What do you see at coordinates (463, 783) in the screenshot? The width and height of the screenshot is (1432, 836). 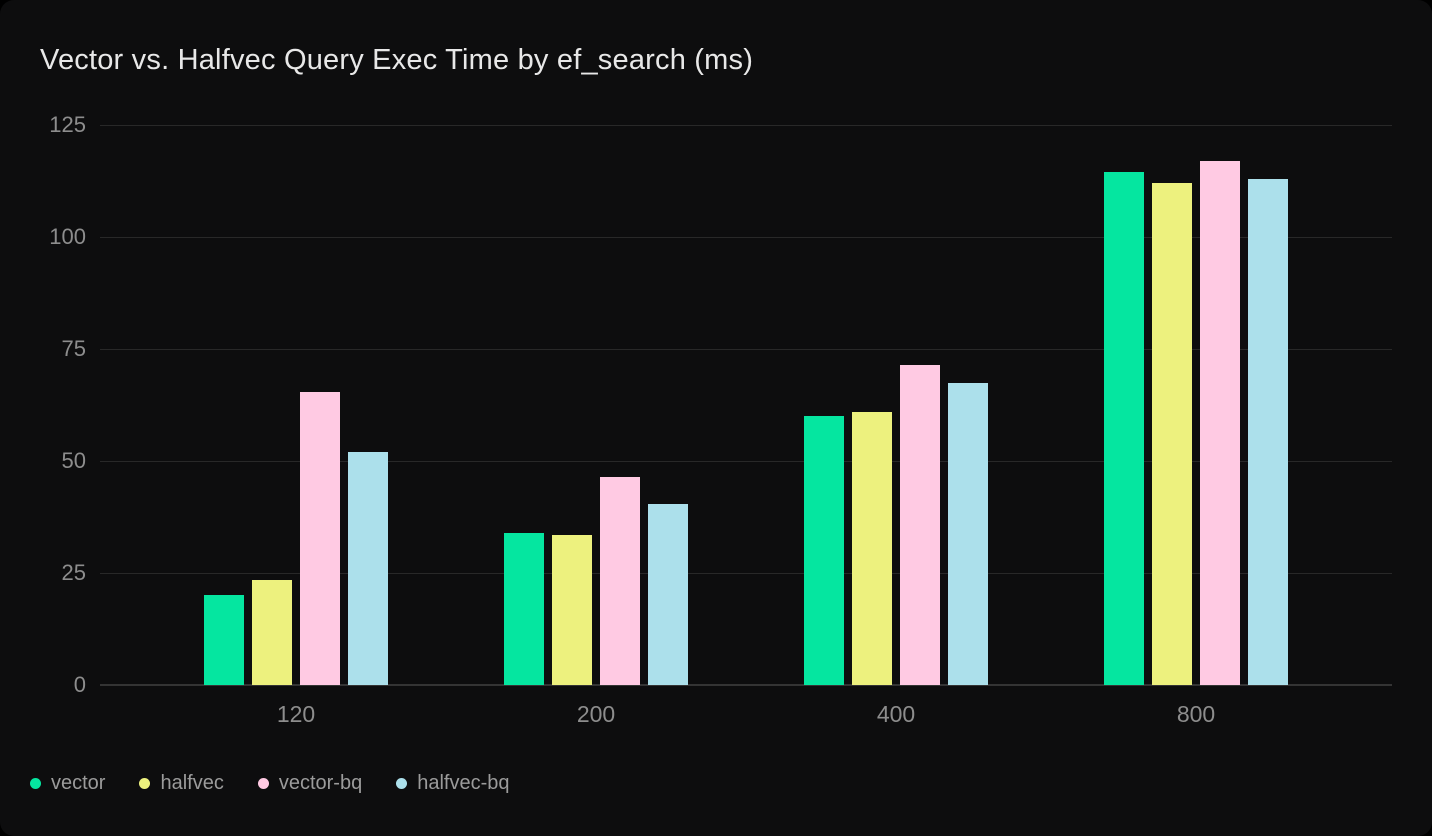 I see `legend-label-halfvec-bq: halfvec-bq` at bounding box center [463, 783].